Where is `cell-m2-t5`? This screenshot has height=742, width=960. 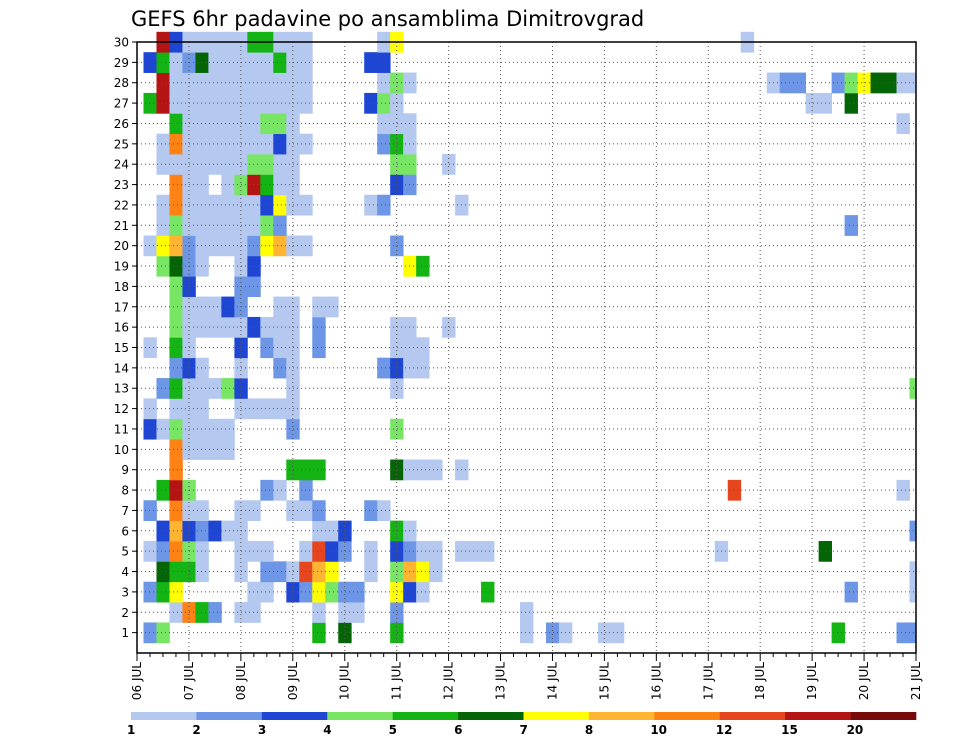 cell-m2-t5 is located at coordinates (202, 612).